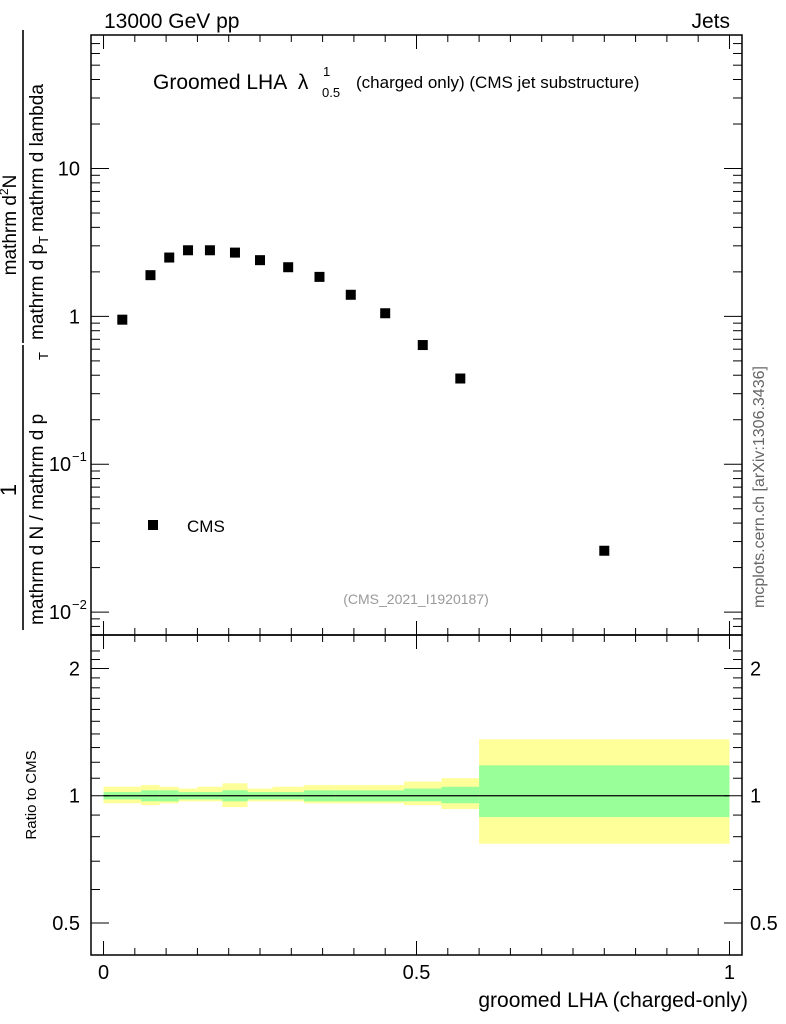 The width and height of the screenshot is (786, 1024). What do you see at coordinates (79, 456) in the screenshot?
I see `main-y-tick-exp: −1` at bounding box center [79, 456].